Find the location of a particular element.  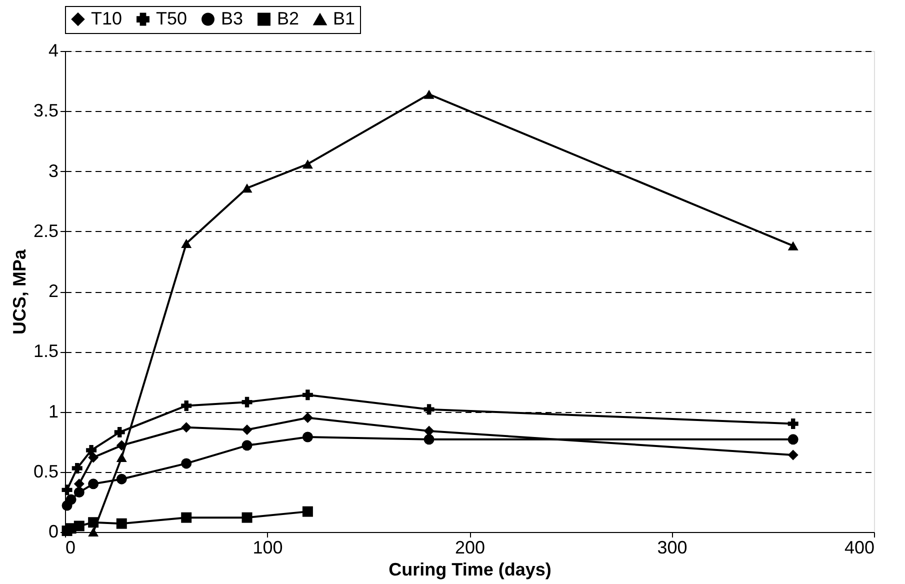

x-axis-title: Curing Time (days) is located at coordinates (470, 570).